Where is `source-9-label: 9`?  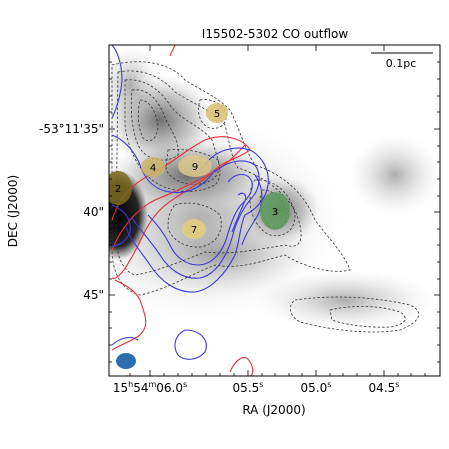 source-9-label: 9 is located at coordinates (195, 167).